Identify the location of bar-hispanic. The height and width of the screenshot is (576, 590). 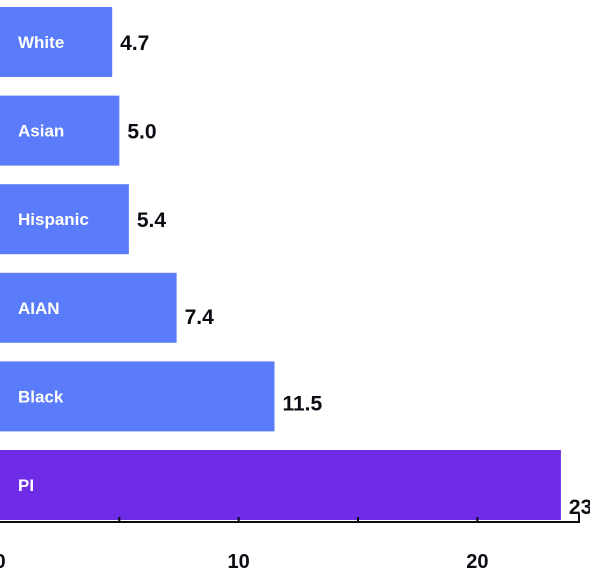
(64, 219).